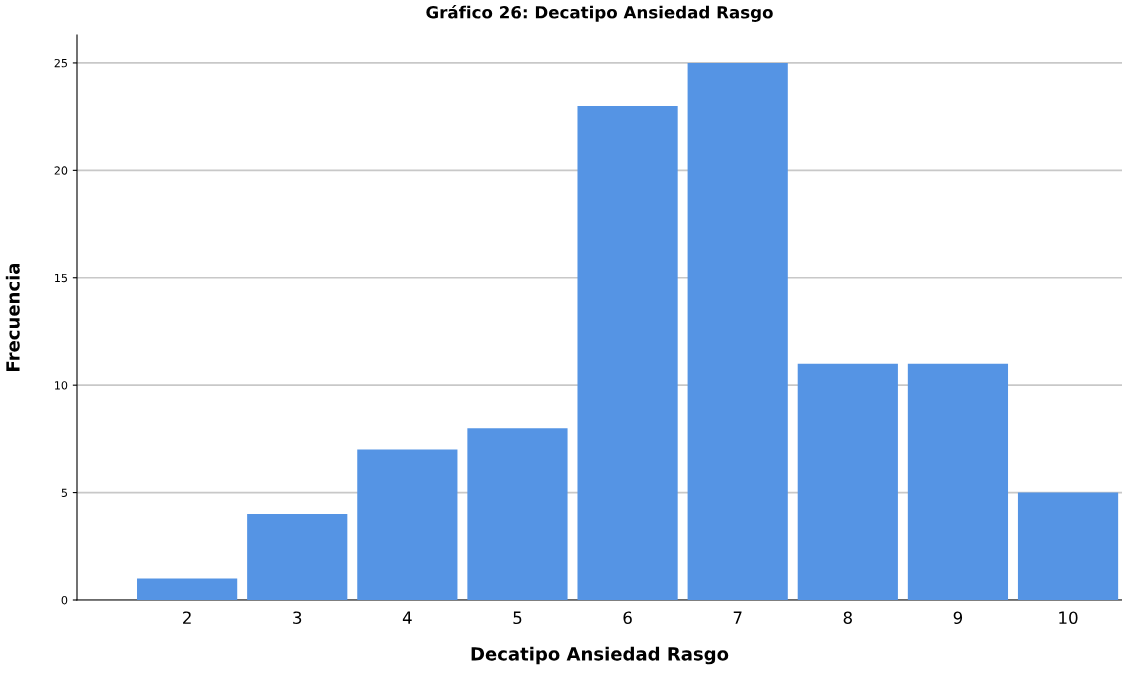  I want to click on y-tick-label: 20, so click(61, 170).